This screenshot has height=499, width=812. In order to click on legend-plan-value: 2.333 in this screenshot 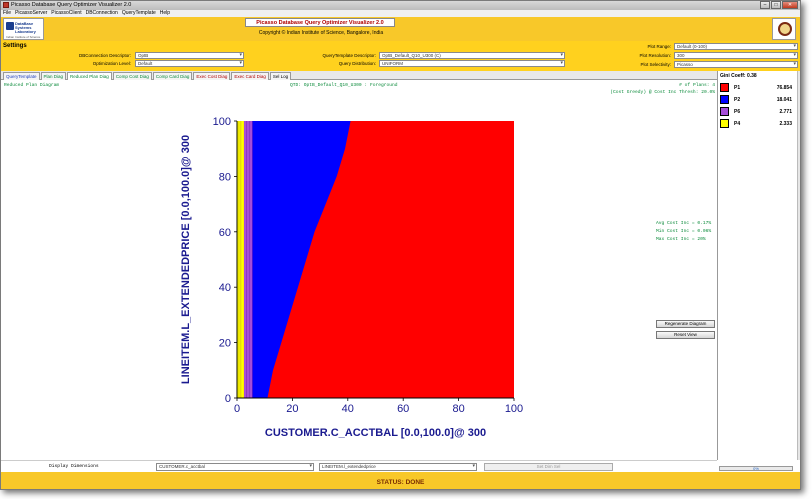, I will do `click(785, 124)`.